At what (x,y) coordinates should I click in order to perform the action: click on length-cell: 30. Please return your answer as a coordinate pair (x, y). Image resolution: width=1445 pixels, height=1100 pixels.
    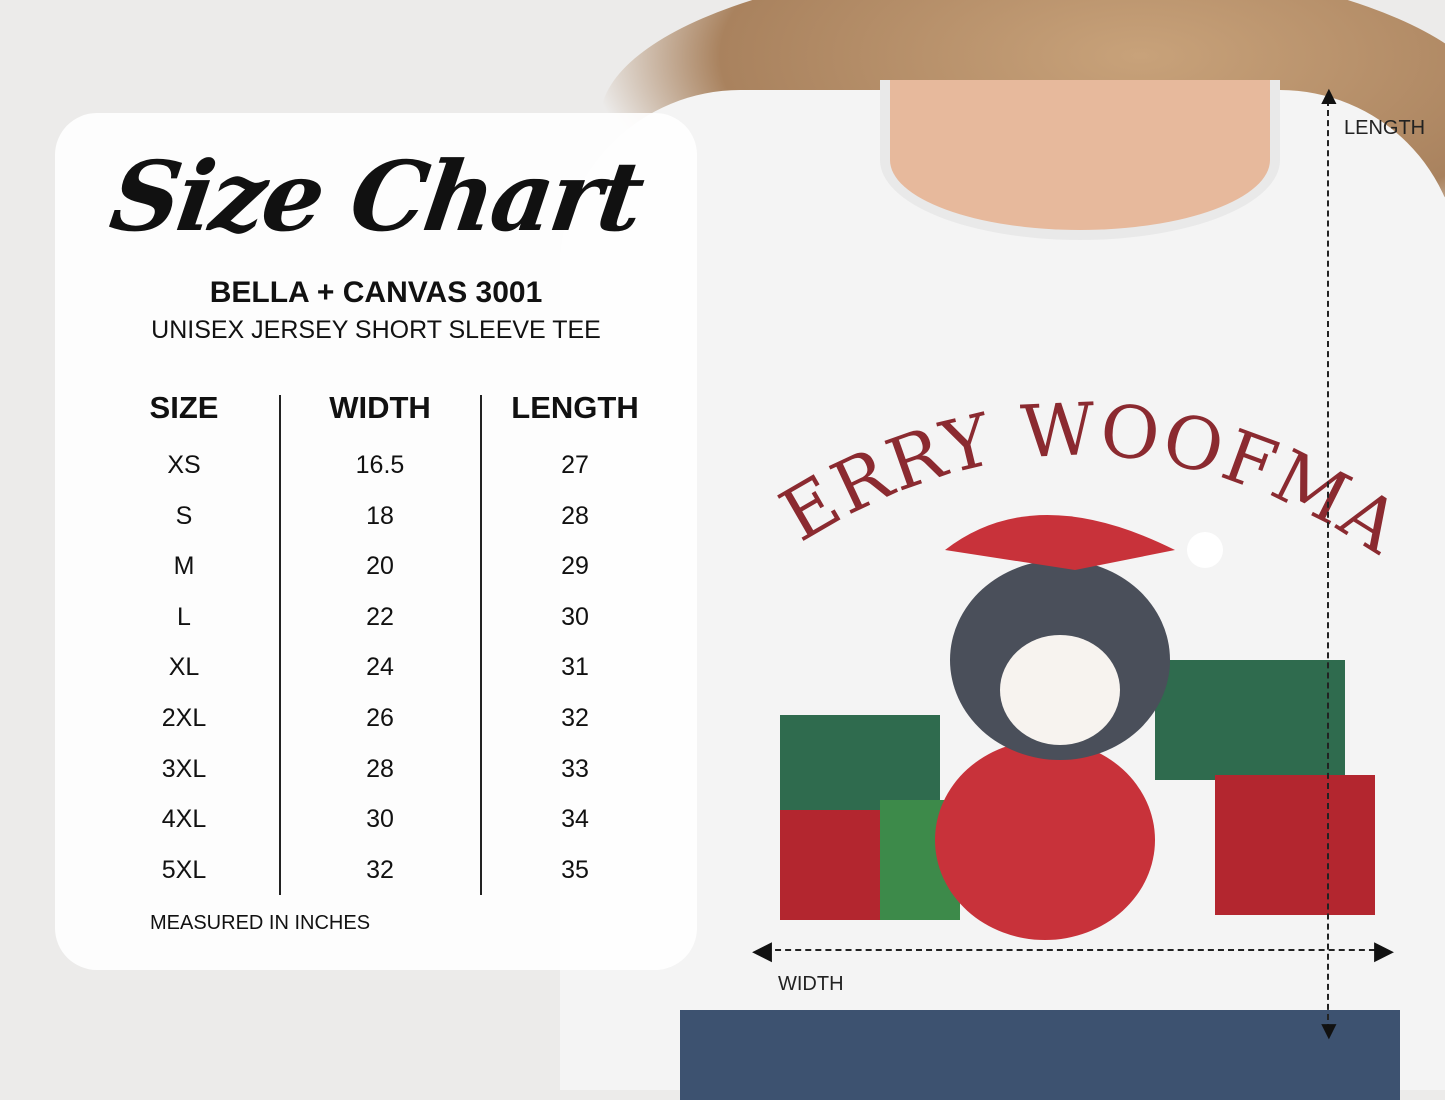
    Looking at the image, I should click on (575, 616).